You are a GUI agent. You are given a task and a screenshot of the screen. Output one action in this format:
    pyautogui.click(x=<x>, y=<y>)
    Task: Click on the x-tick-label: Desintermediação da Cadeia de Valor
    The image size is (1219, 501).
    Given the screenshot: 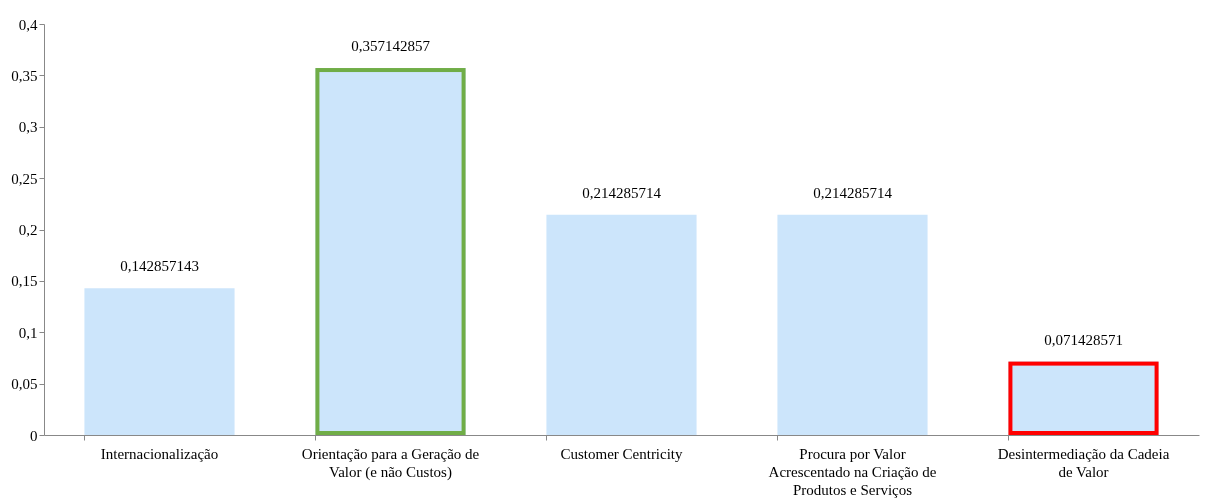 What is the action you would take?
    pyautogui.click(x=1083, y=462)
    